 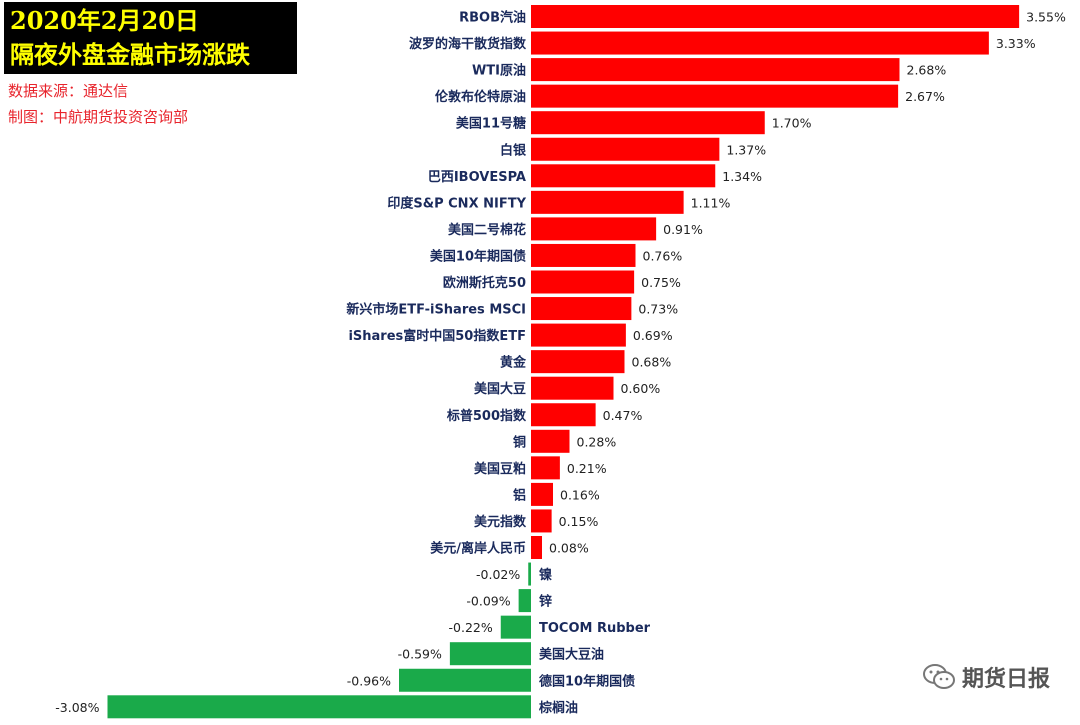 I want to click on data-label: -0.59%, so click(x=420, y=654).